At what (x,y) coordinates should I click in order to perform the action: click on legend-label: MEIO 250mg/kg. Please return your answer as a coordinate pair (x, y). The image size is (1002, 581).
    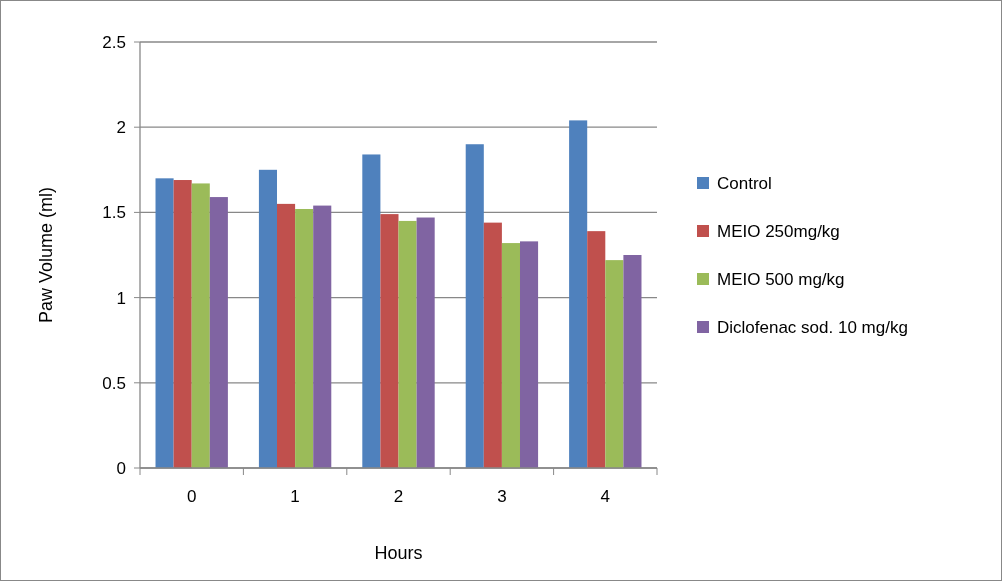
    Looking at the image, I should click on (778, 231).